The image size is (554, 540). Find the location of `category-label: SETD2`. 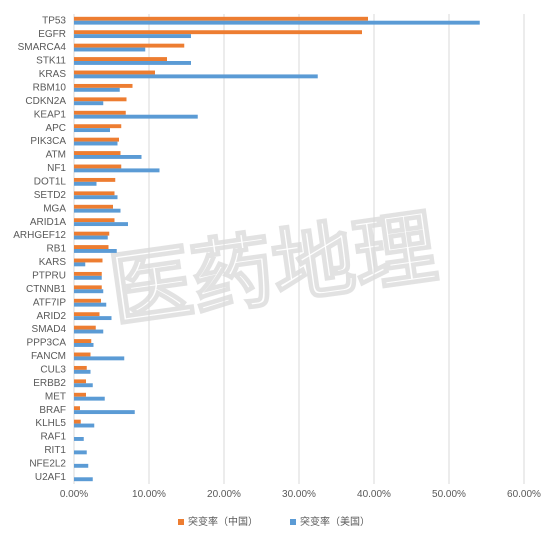

category-label: SETD2 is located at coordinates (50, 195).